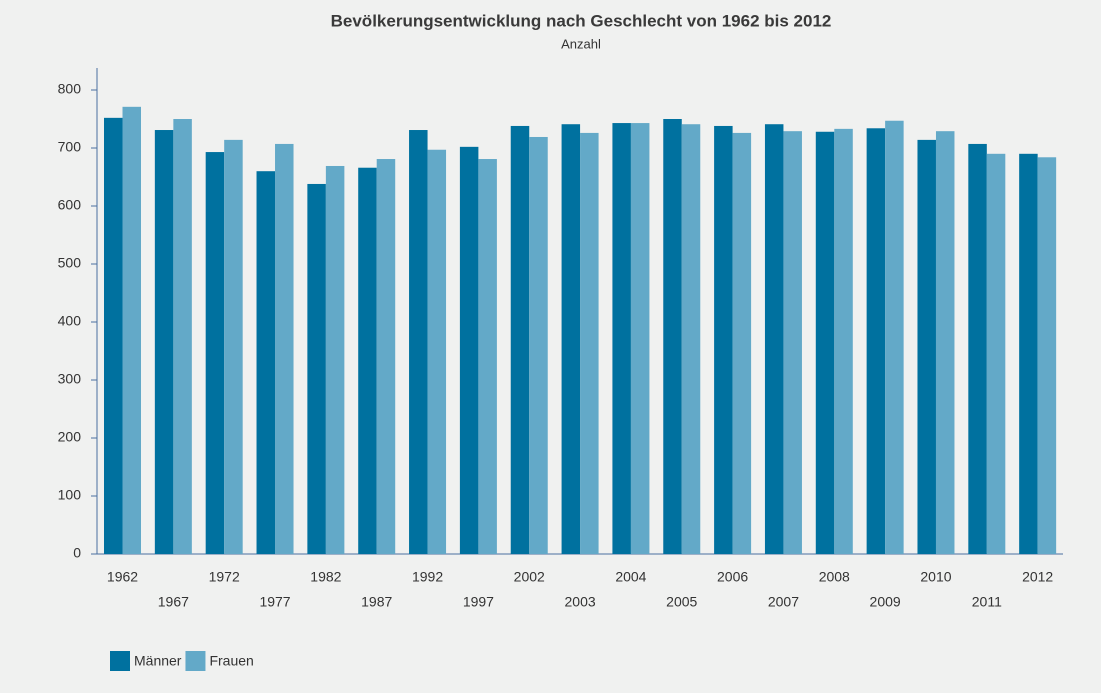 This screenshot has width=1101, height=693. I want to click on y-tick-label: 800, so click(70, 89).